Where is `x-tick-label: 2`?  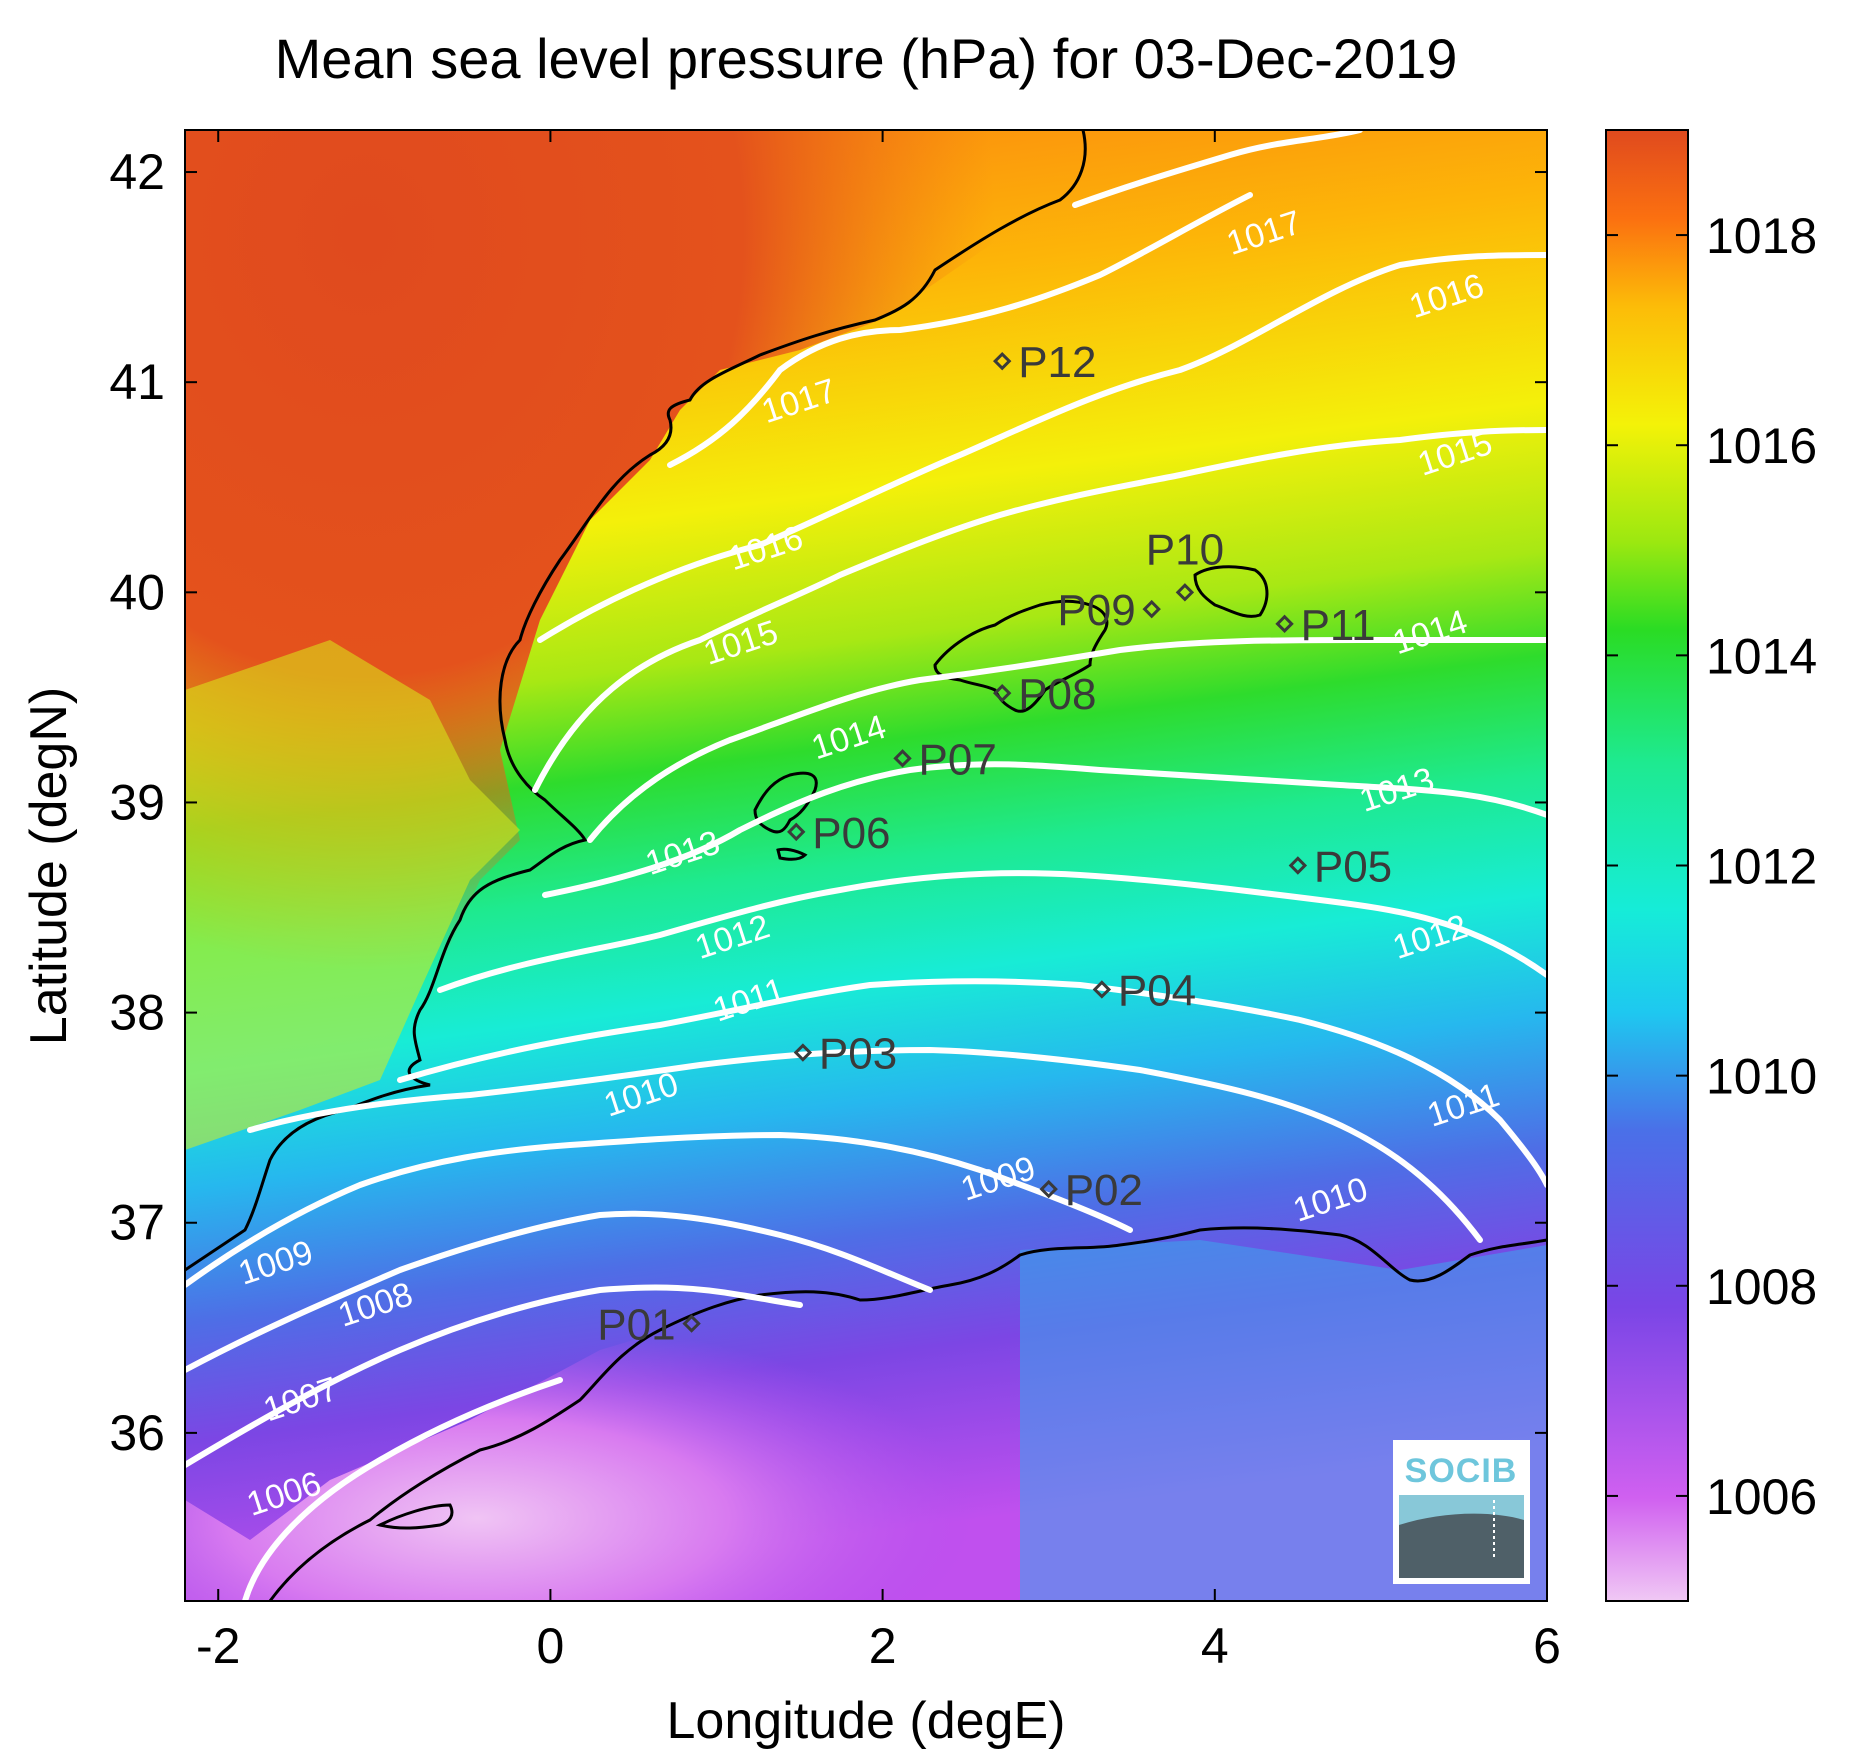 x-tick-label: 2 is located at coordinates (883, 1646).